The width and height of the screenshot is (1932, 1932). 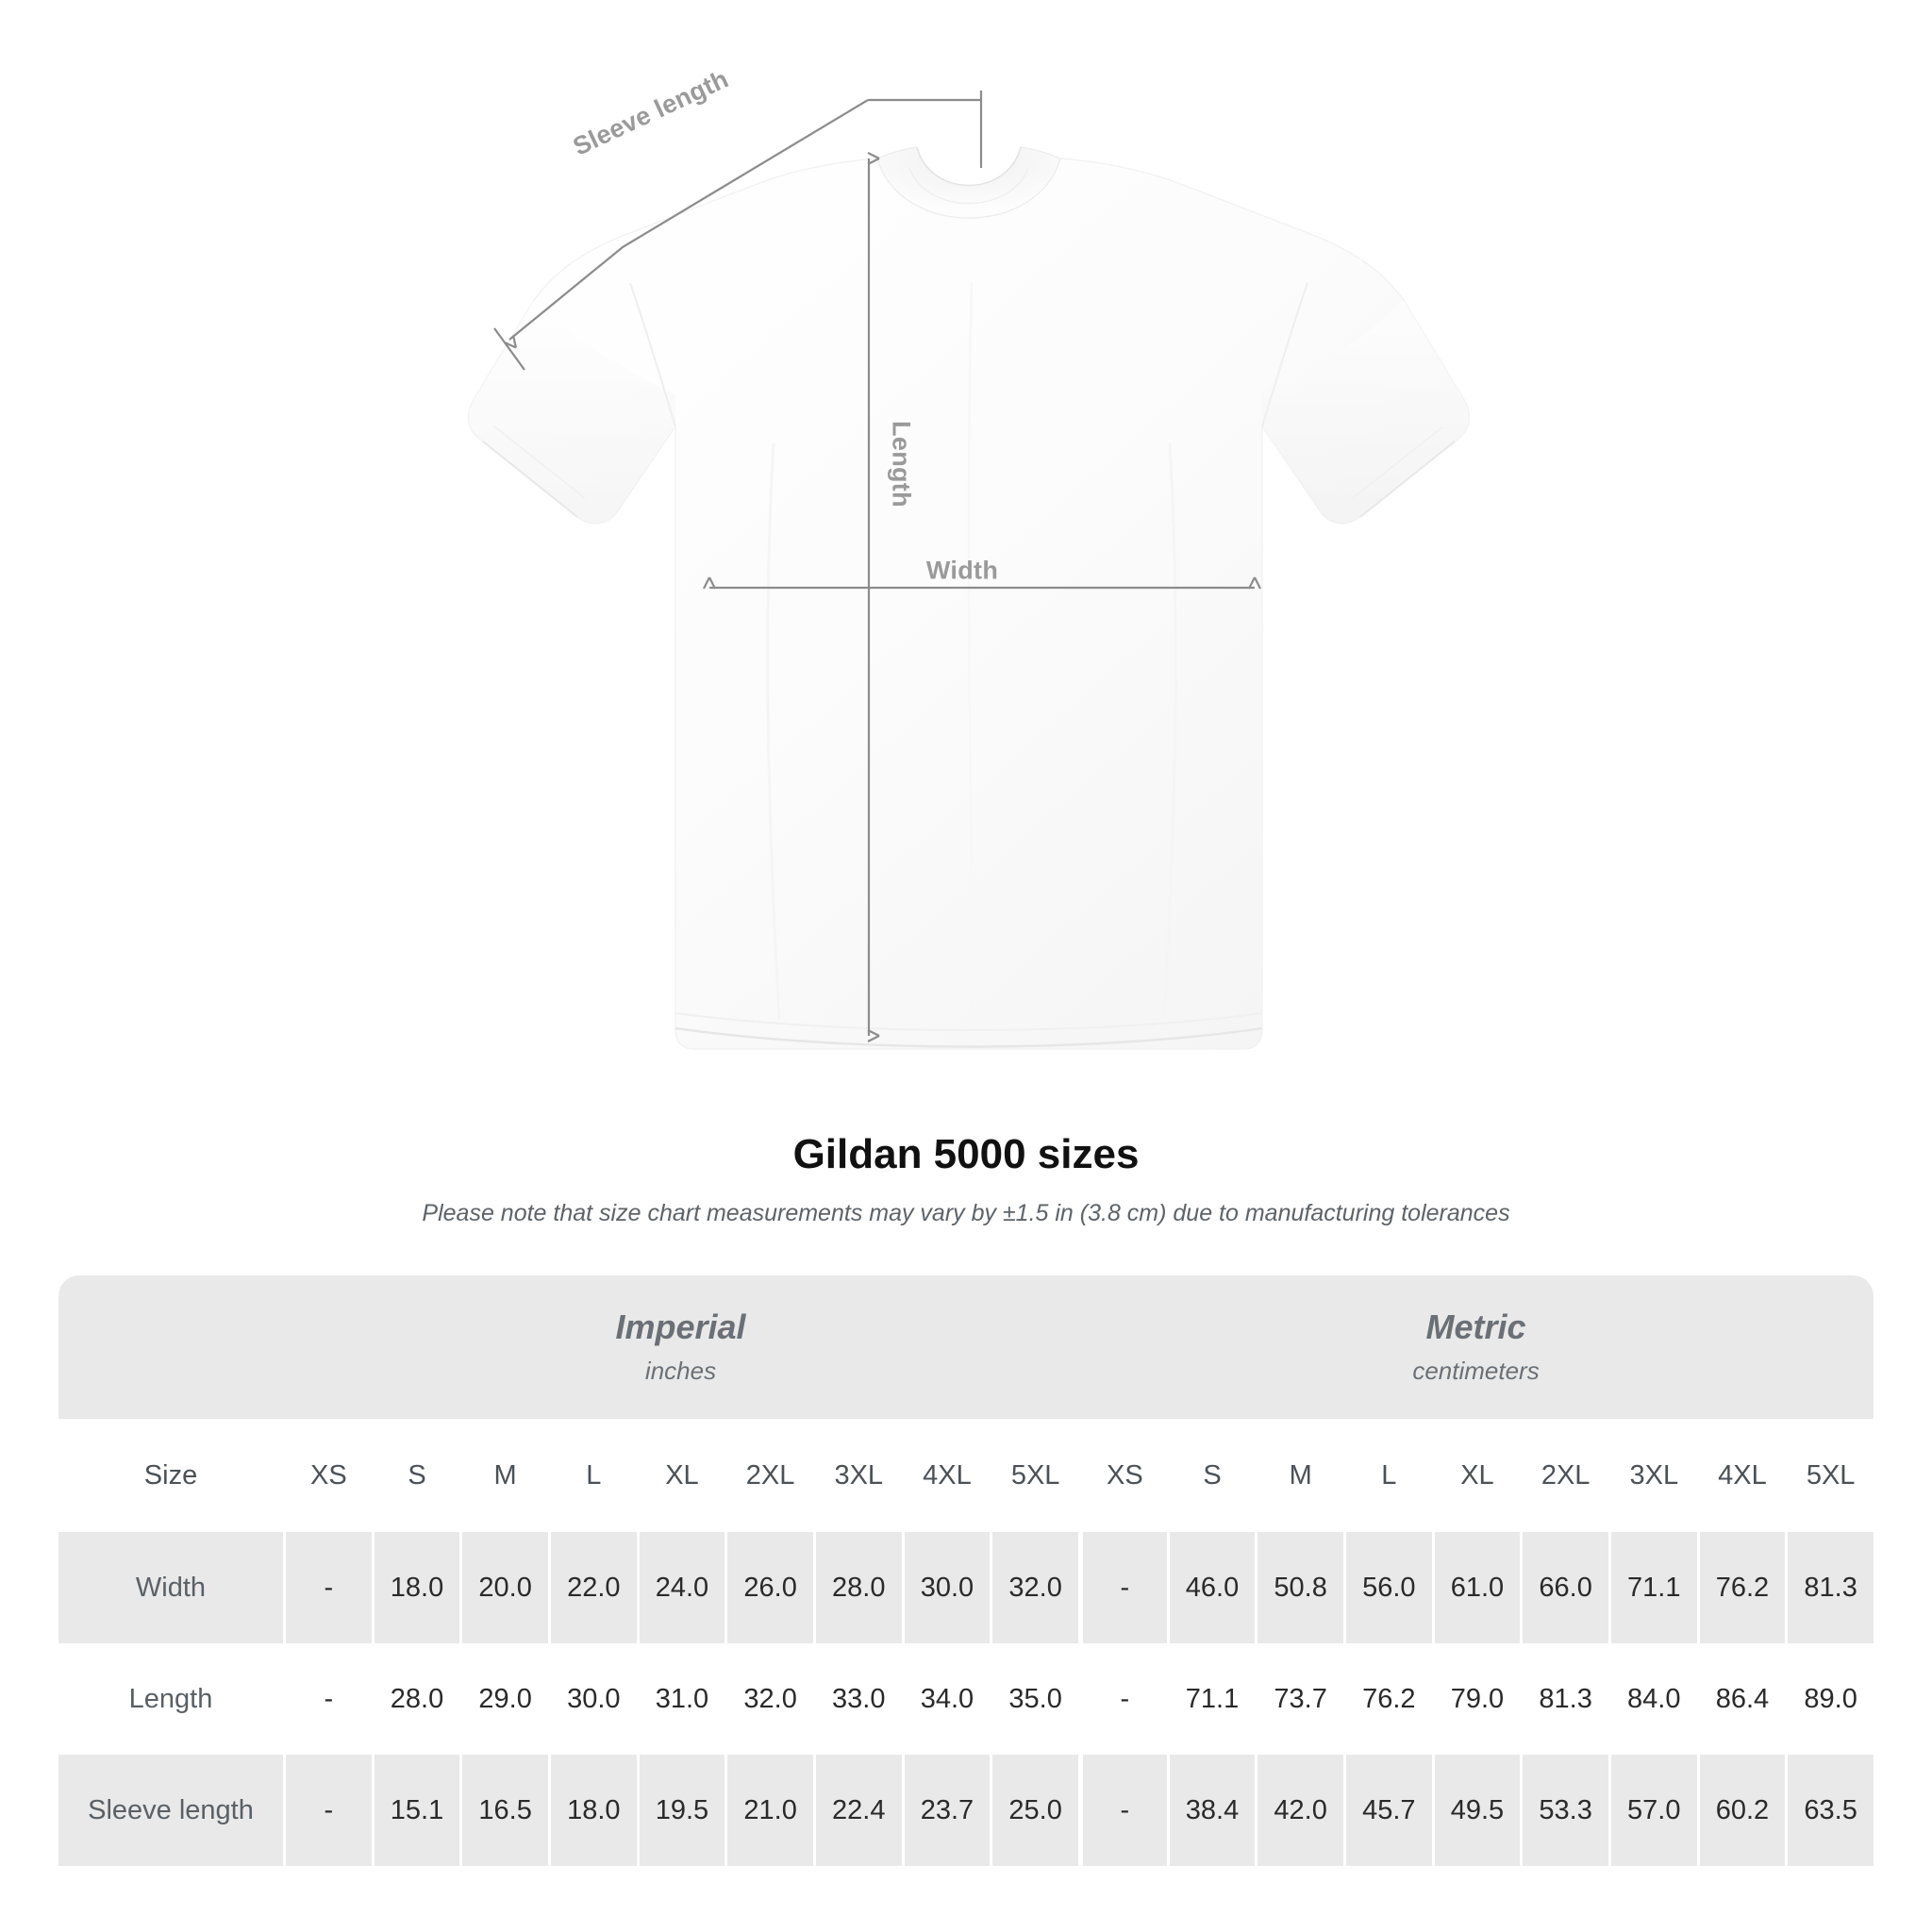 What do you see at coordinates (171, 1347) in the screenshot?
I see `unit-spacer-cell` at bounding box center [171, 1347].